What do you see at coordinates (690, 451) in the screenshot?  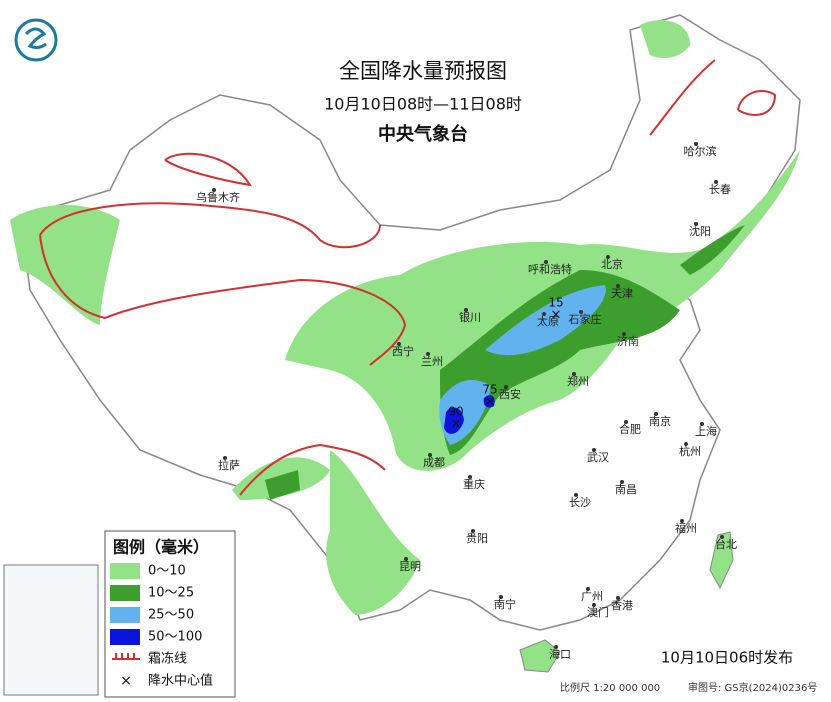 I see `city-label: 杭州` at bounding box center [690, 451].